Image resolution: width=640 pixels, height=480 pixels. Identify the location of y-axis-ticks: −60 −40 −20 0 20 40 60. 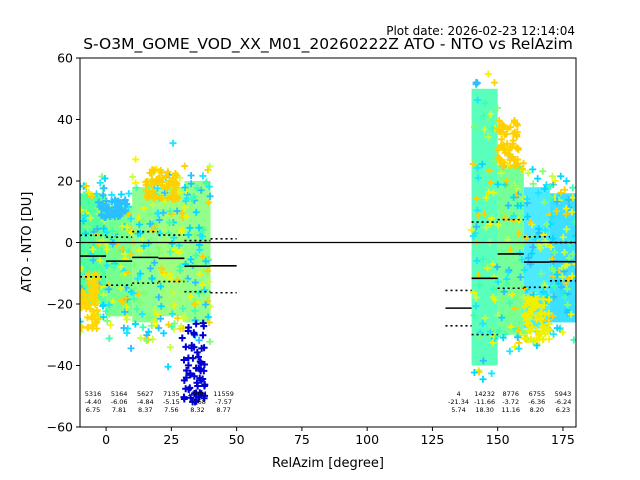
(63, 243).